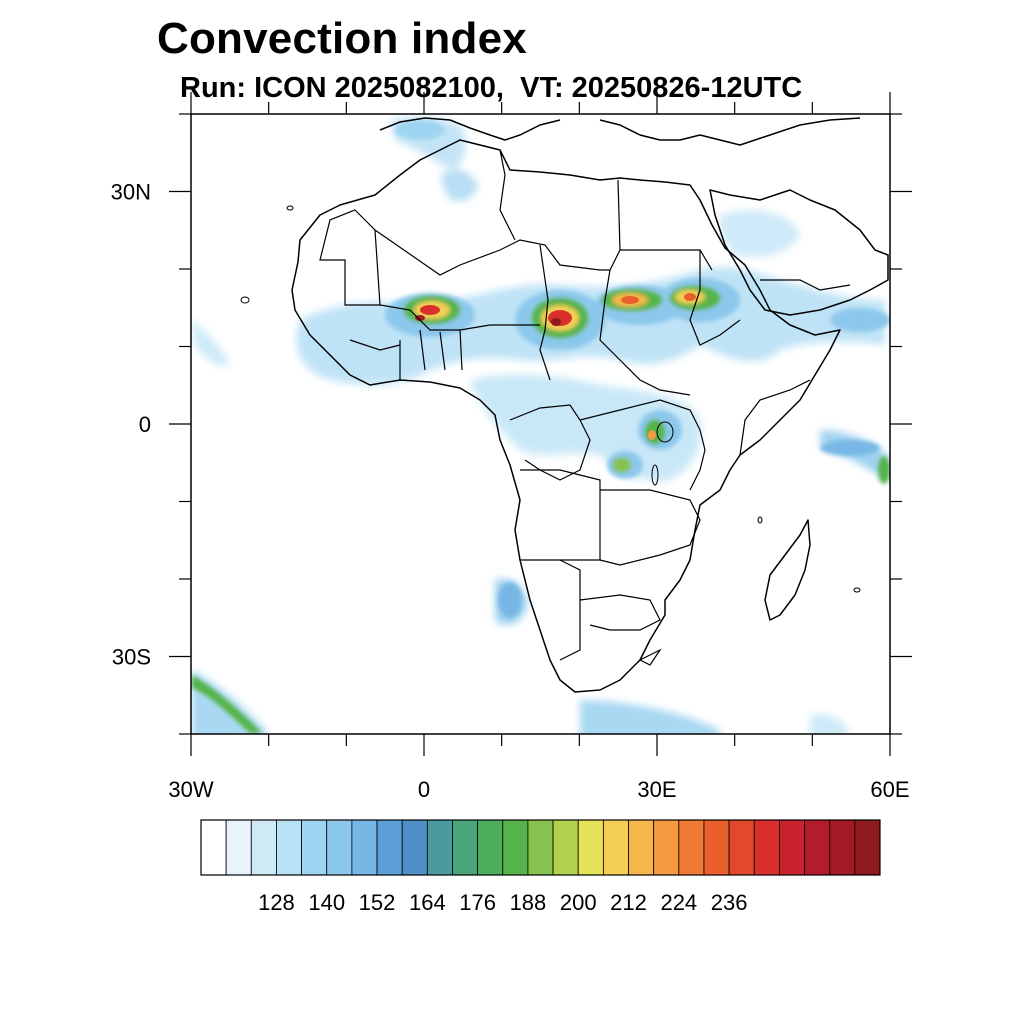 The width and height of the screenshot is (1024, 1024). What do you see at coordinates (377, 902) in the screenshot?
I see `colorbar-label: 152` at bounding box center [377, 902].